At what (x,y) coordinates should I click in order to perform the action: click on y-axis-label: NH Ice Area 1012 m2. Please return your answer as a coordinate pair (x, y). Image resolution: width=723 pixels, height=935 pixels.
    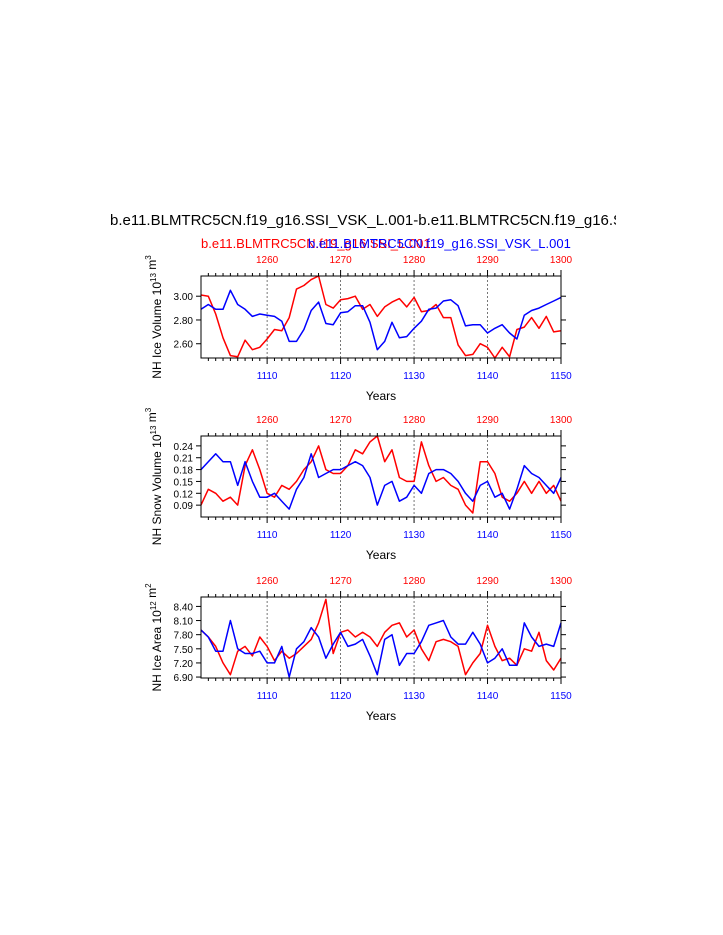
    Looking at the image, I should click on (154, 637).